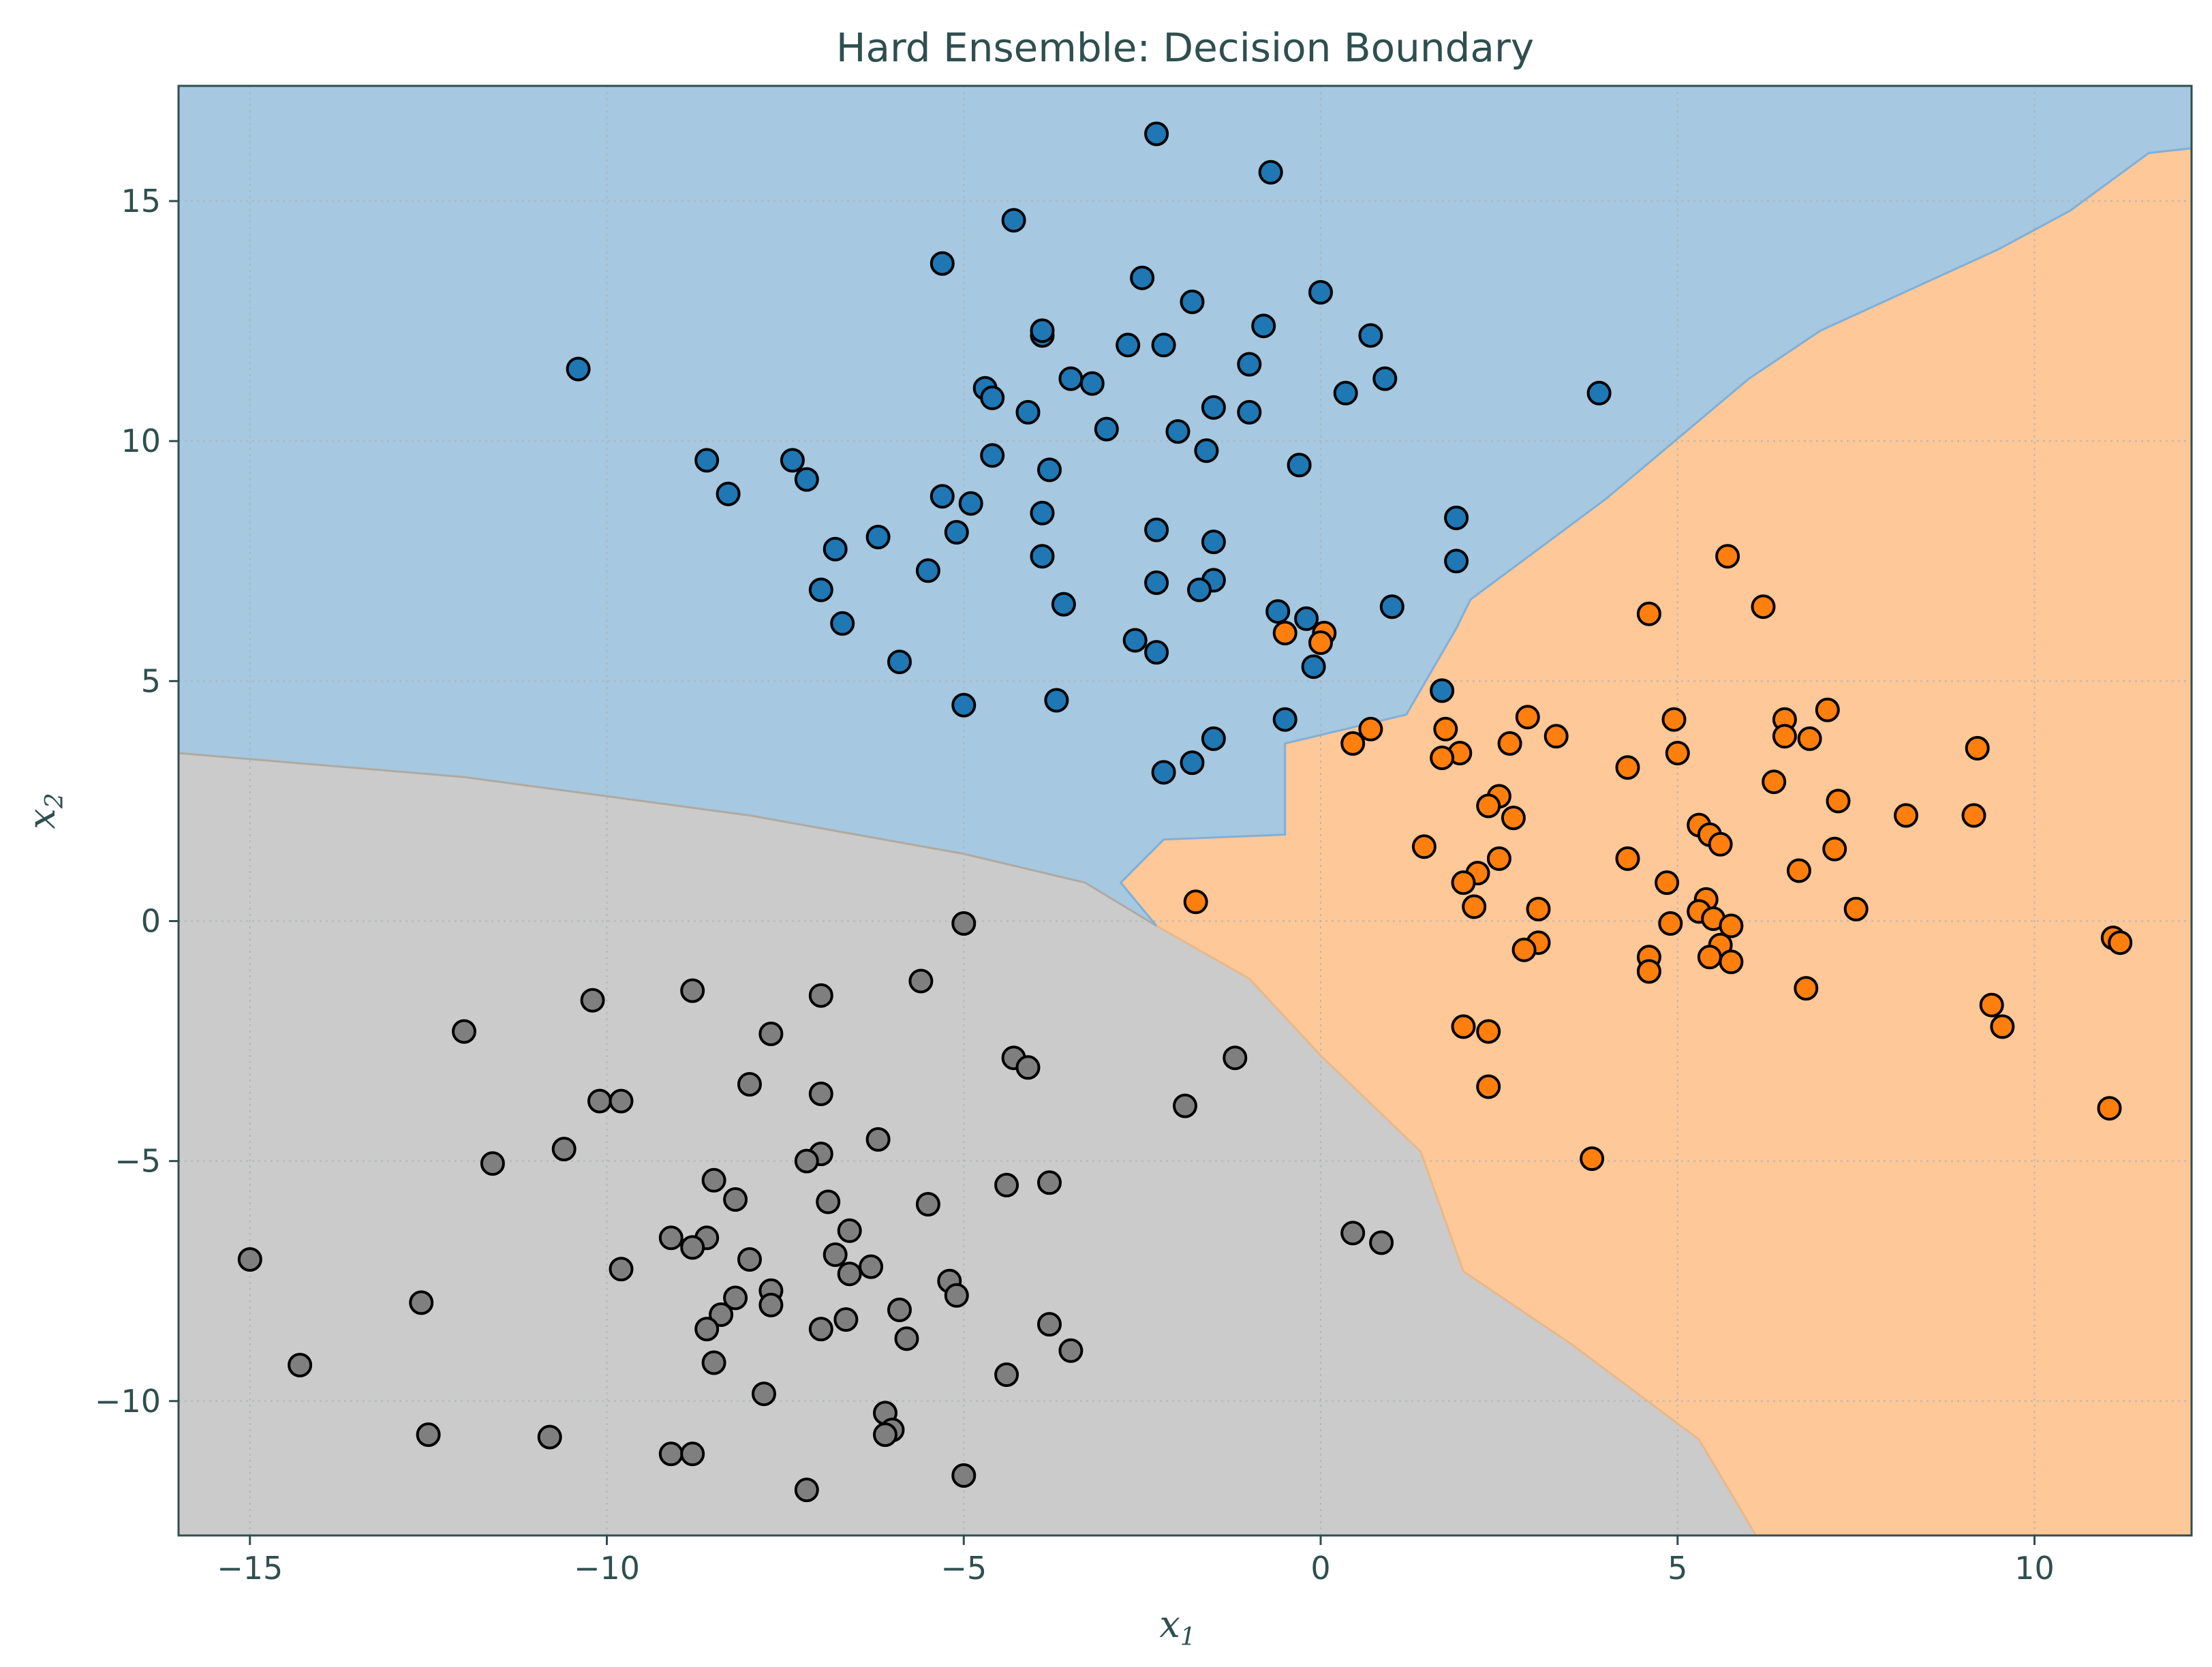 The image size is (2212, 1667). I want to click on y-tick-label: −10, so click(128, 1401).